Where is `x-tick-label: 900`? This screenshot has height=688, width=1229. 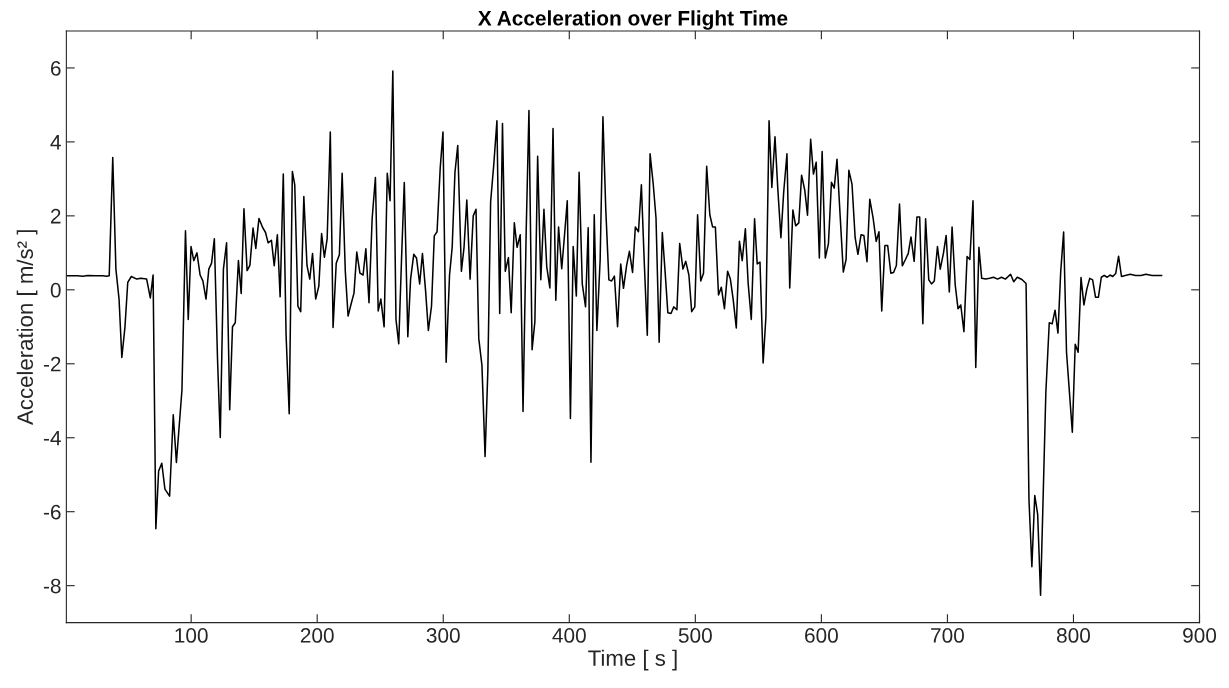
x-tick-label: 900 is located at coordinates (1200, 635).